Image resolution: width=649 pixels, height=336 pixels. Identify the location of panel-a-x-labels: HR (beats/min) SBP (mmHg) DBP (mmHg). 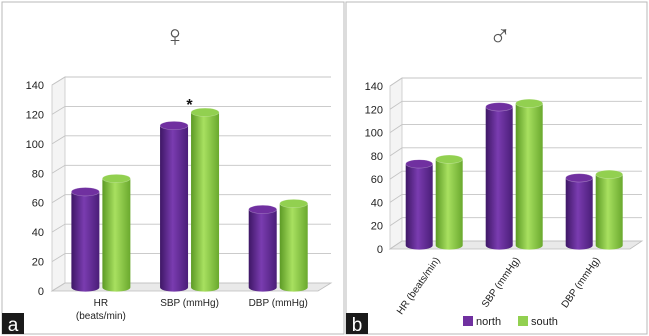
(192, 310).